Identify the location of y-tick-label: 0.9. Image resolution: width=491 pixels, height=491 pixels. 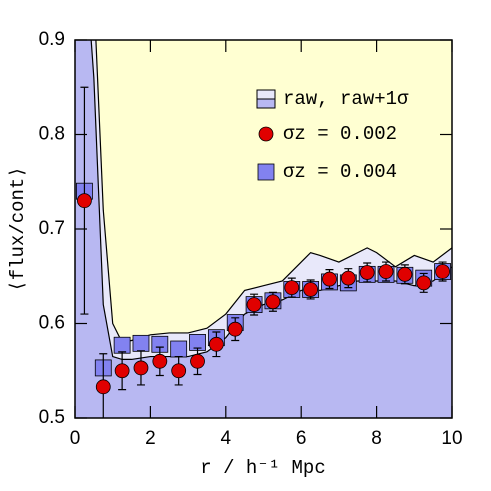
(52, 39).